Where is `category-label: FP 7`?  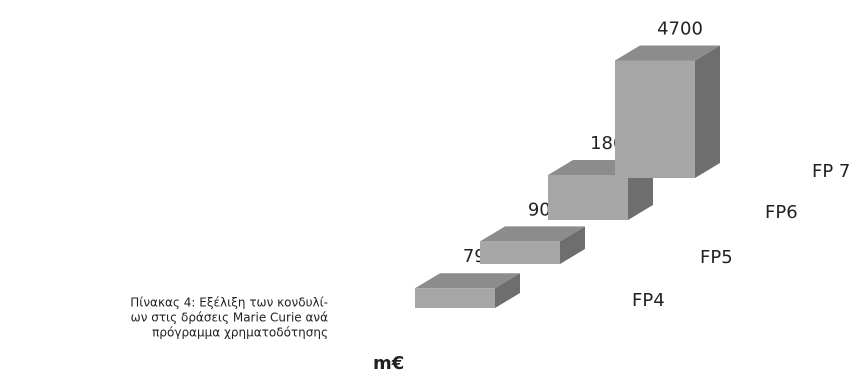
category-label: FP 7 is located at coordinates (831, 171).